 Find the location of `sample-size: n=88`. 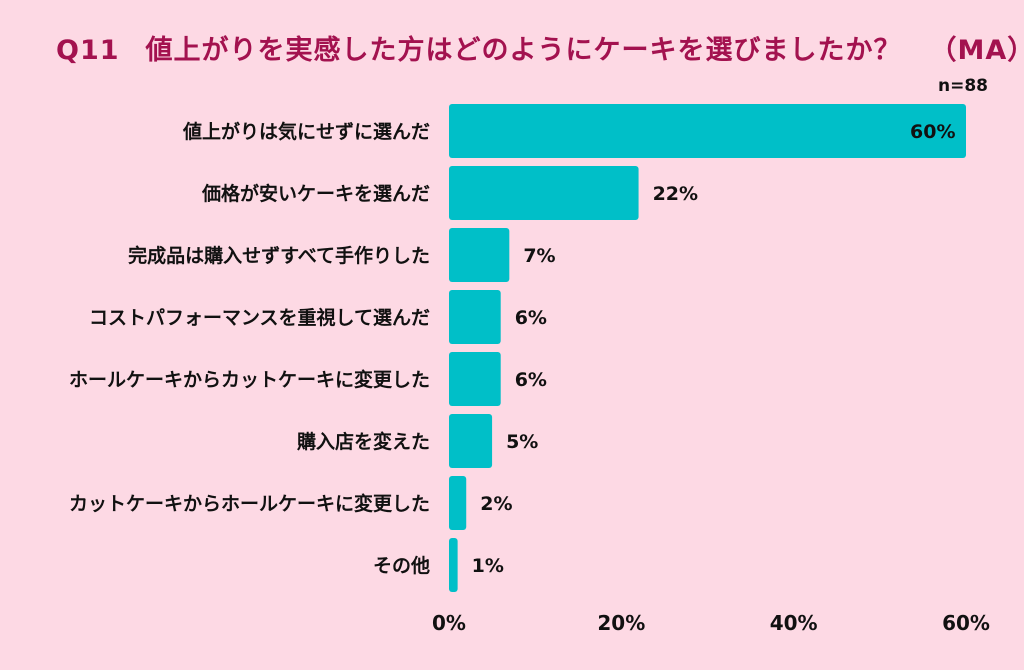

sample-size: n=88 is located at coordinates (962, 86).